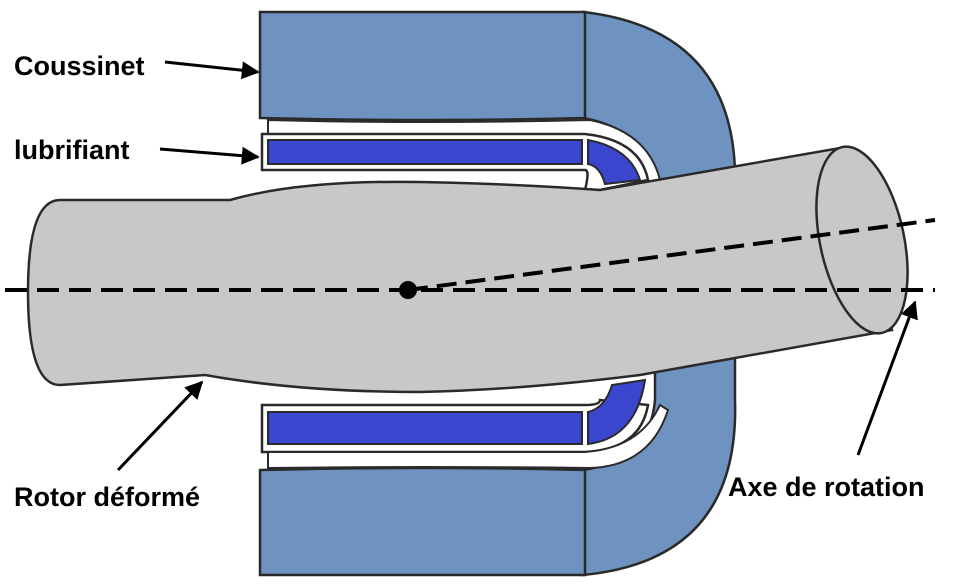 This screenshot has width=965, height=586. Describe the element at coordinates (671, 255) in the screenshot. I see `deformed-axis-line` at that location.